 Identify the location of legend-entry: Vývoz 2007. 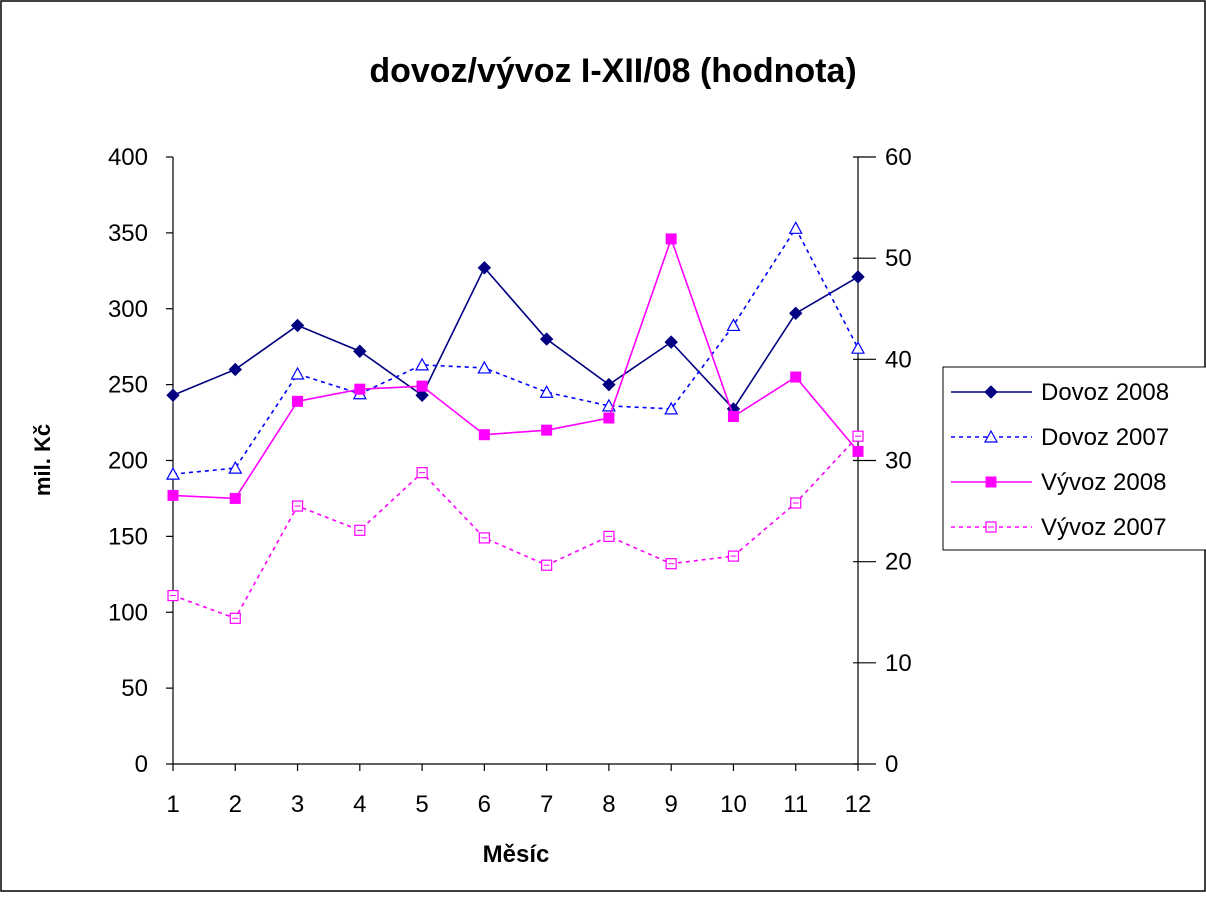
(1058, 527).